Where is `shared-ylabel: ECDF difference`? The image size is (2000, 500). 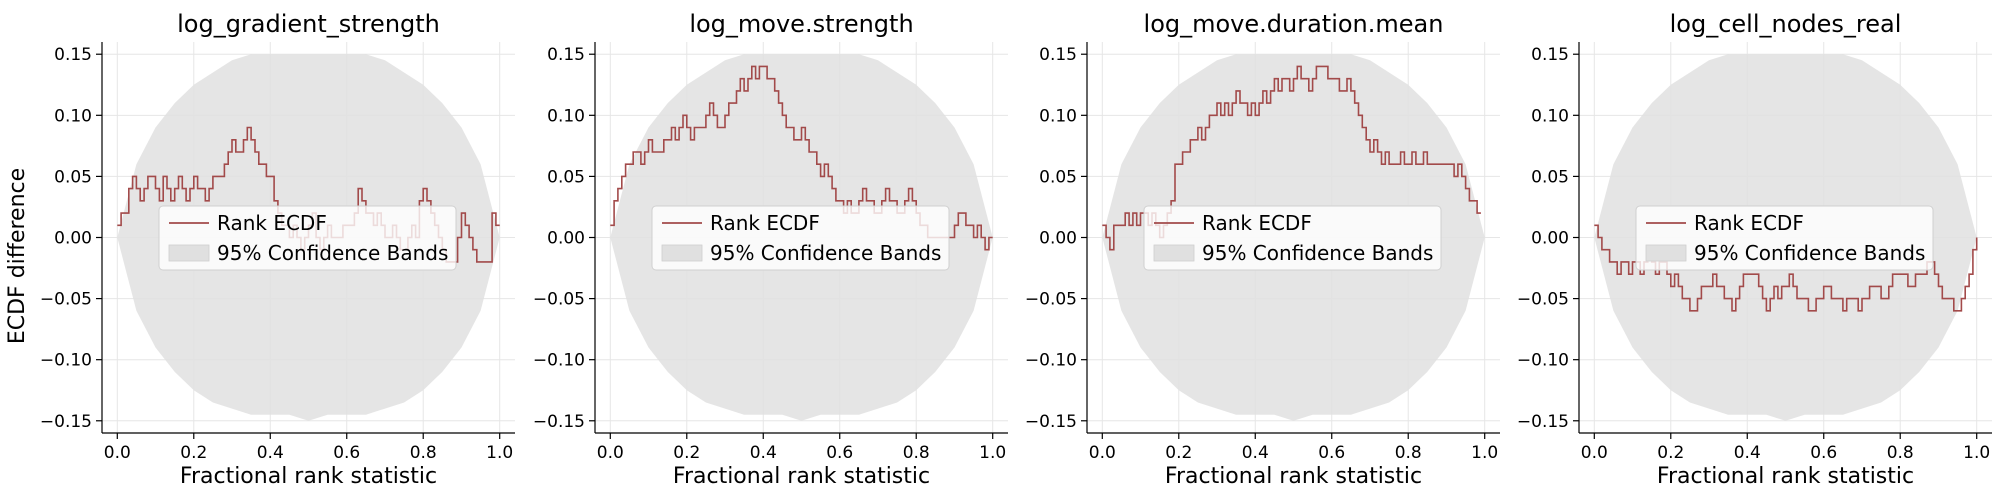 shared-ylabel: ECDF difference is located at coordinates (17, 256).